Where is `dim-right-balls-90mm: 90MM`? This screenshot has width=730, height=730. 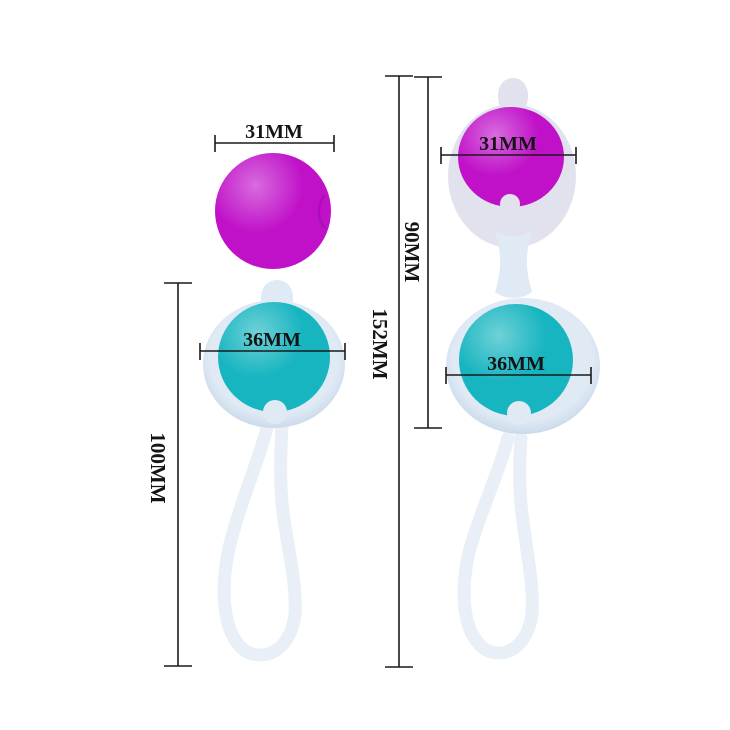 dim-right-balls-90mm: 90MM is located at coordinates (421, 252).